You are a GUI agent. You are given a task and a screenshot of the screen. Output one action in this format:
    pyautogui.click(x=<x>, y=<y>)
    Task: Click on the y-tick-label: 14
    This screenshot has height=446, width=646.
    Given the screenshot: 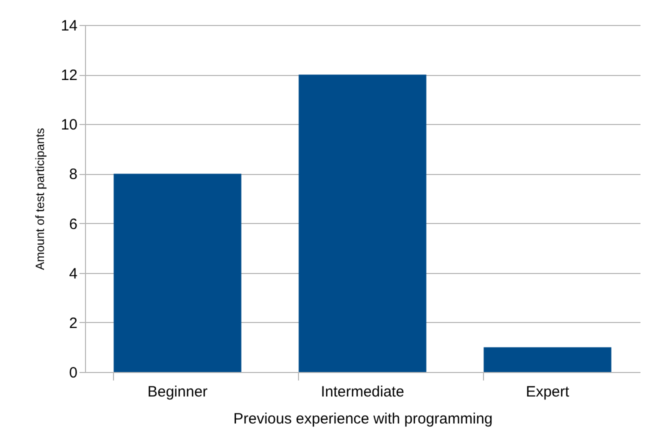 What is the action you would take?
    pyautogui.click(x=69, y=26)
    